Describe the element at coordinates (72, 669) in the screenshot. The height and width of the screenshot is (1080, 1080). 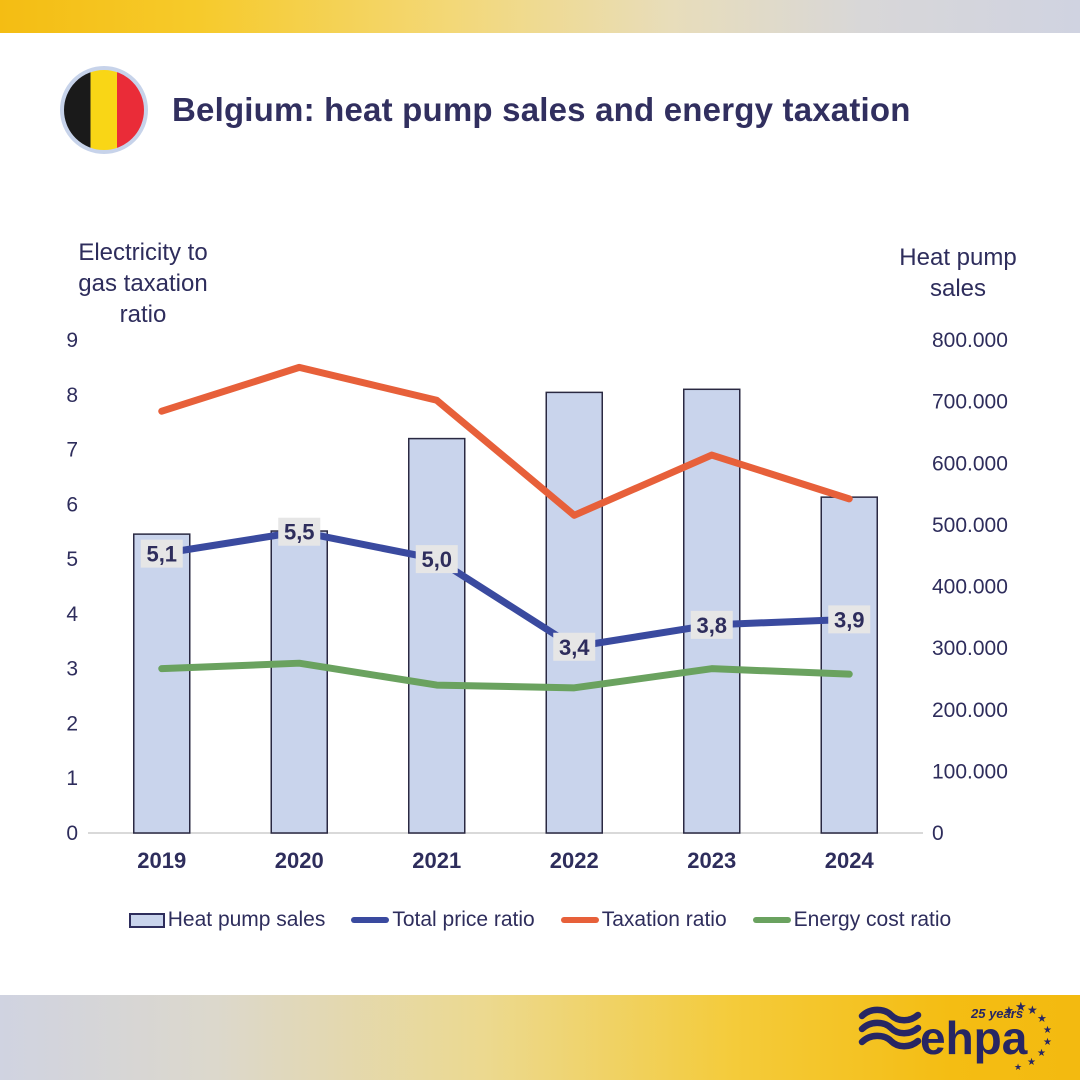
I see `left-axis-tick-label: 3` at that location.